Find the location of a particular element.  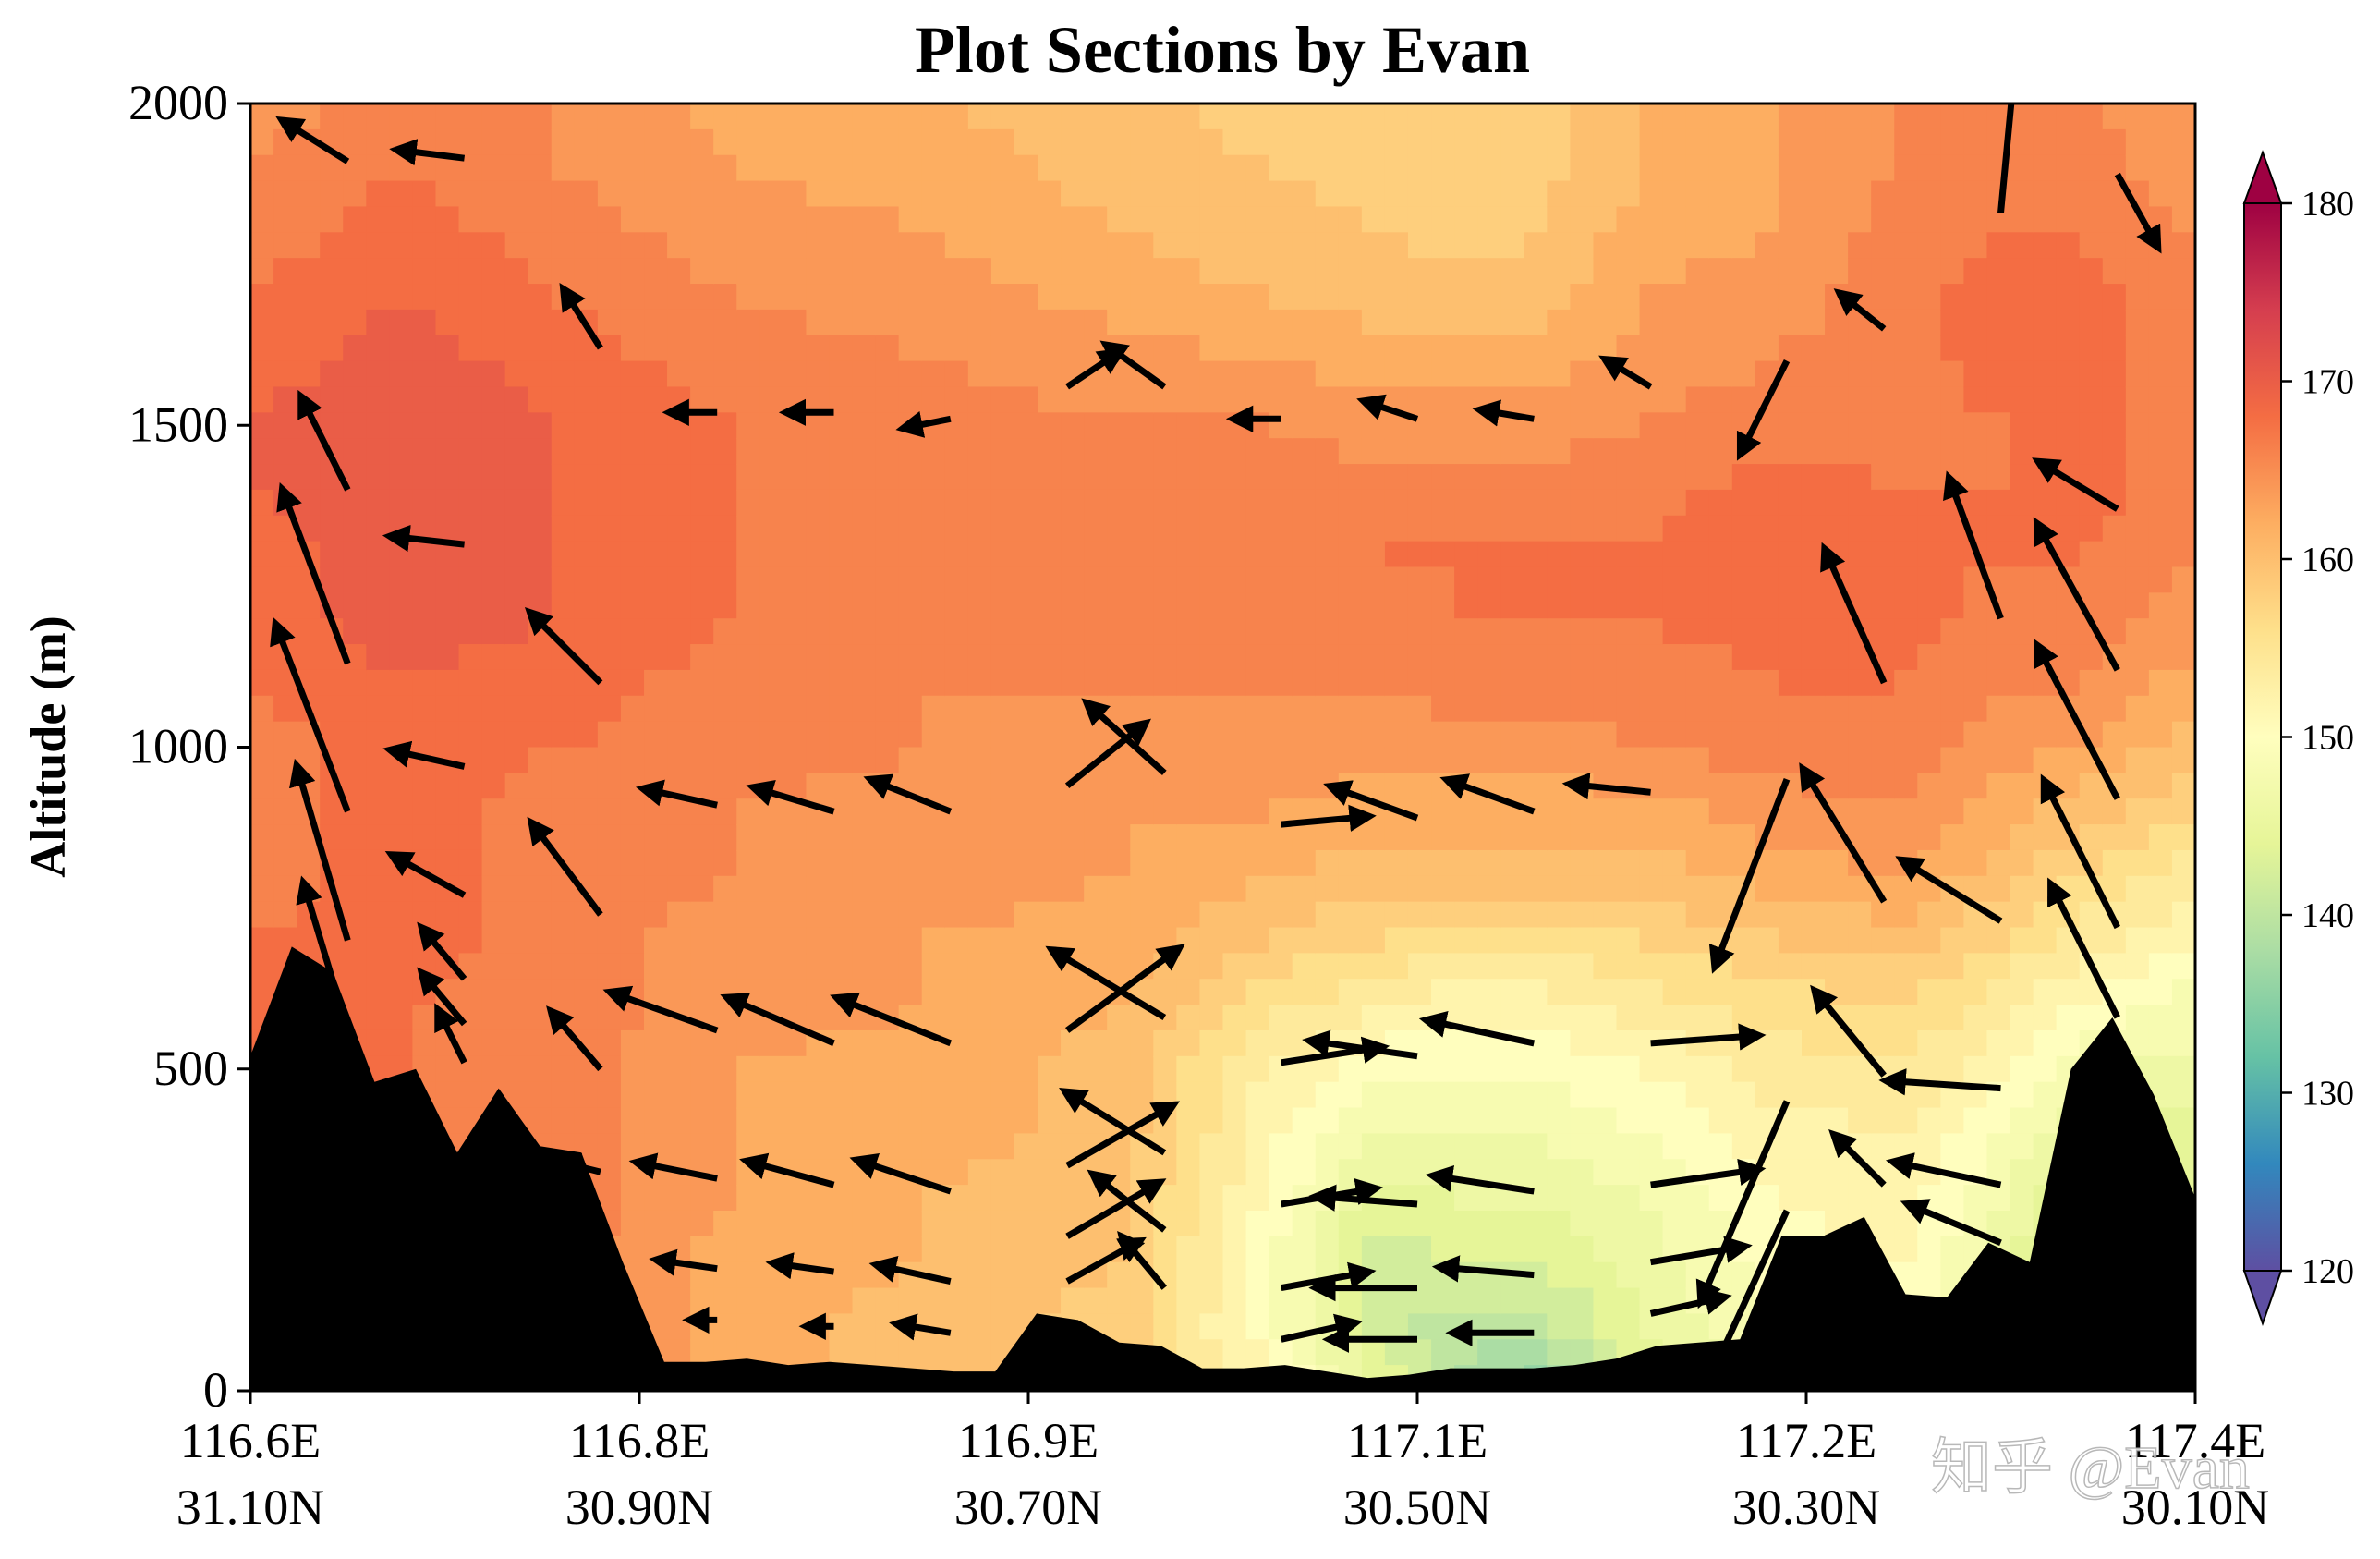

y-tick-label: 500 is located at coordinates (190, 1068).